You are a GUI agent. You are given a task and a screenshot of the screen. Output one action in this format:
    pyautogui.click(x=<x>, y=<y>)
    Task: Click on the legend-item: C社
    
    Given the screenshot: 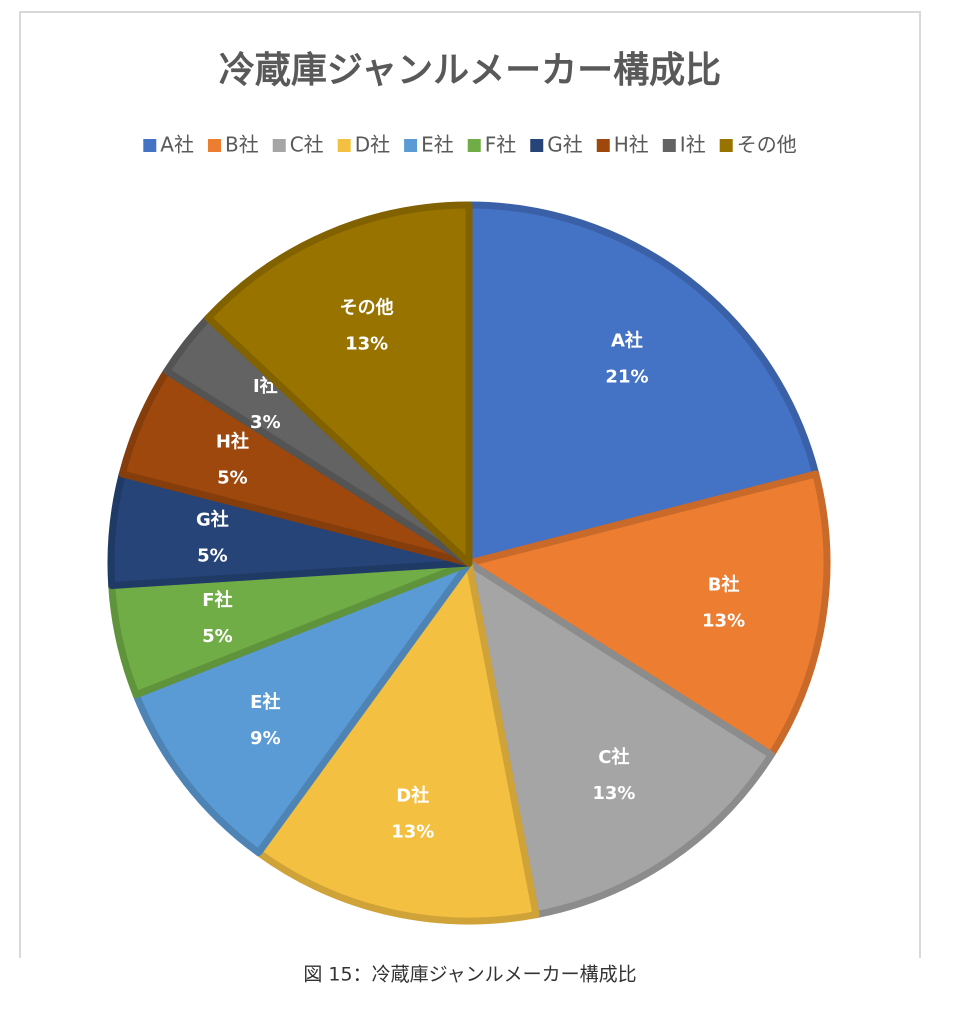 What is the action you would take?
    pyautogui.click(x=298, y=145)
    